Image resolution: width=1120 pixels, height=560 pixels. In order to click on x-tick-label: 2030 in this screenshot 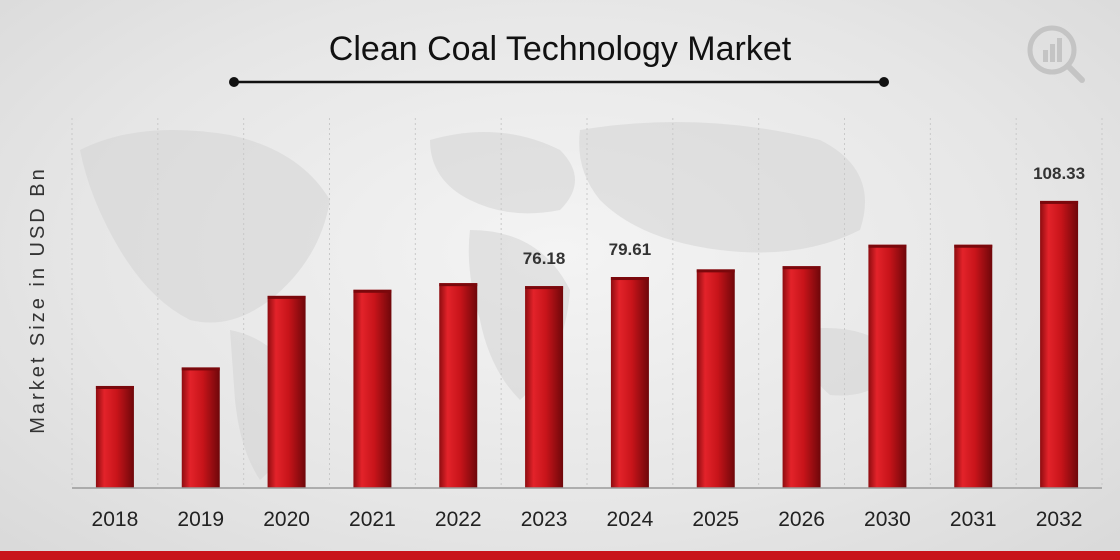, I will do `click(887, 519)`.